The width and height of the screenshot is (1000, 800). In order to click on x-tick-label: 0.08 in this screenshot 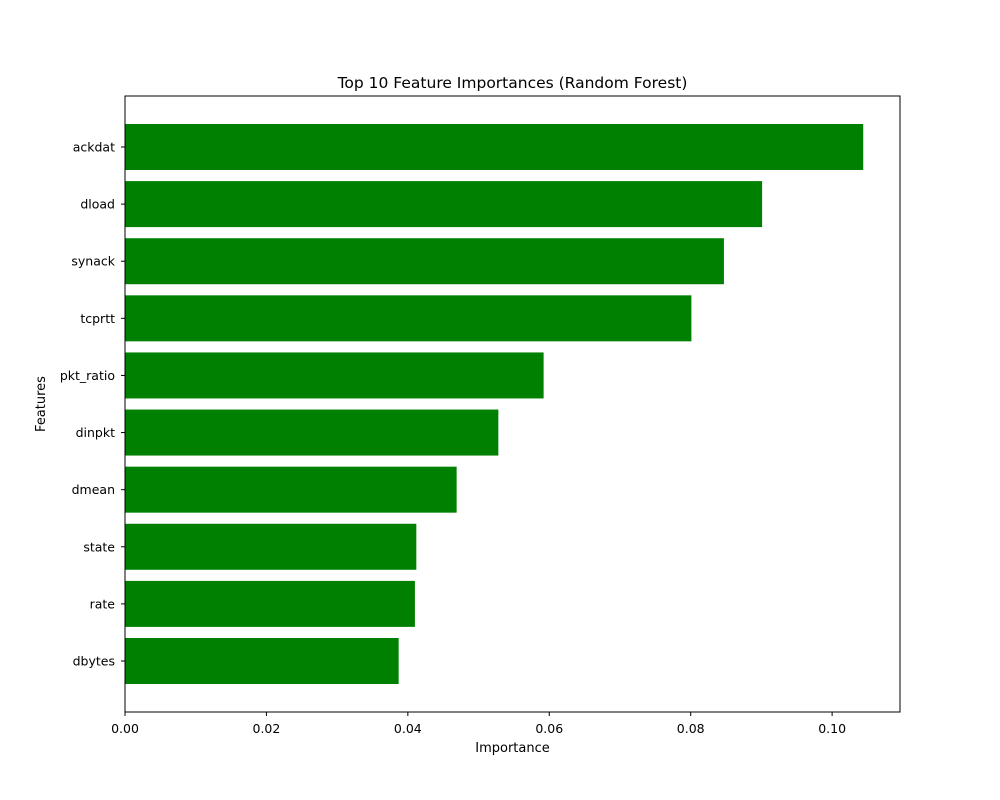, I will do `click(691, 728)`.